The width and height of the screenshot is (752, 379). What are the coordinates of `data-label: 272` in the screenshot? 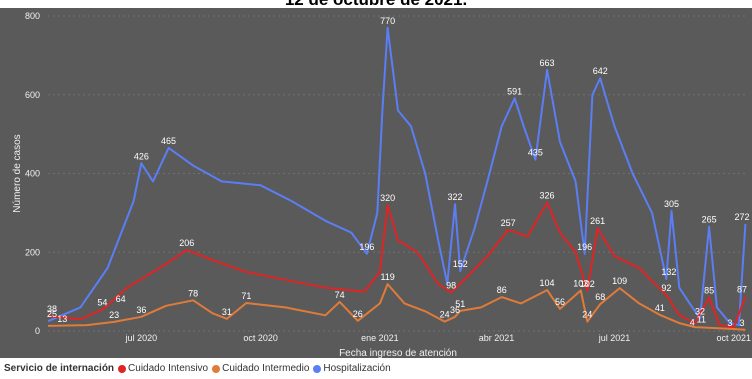 It's located at (741, 217).